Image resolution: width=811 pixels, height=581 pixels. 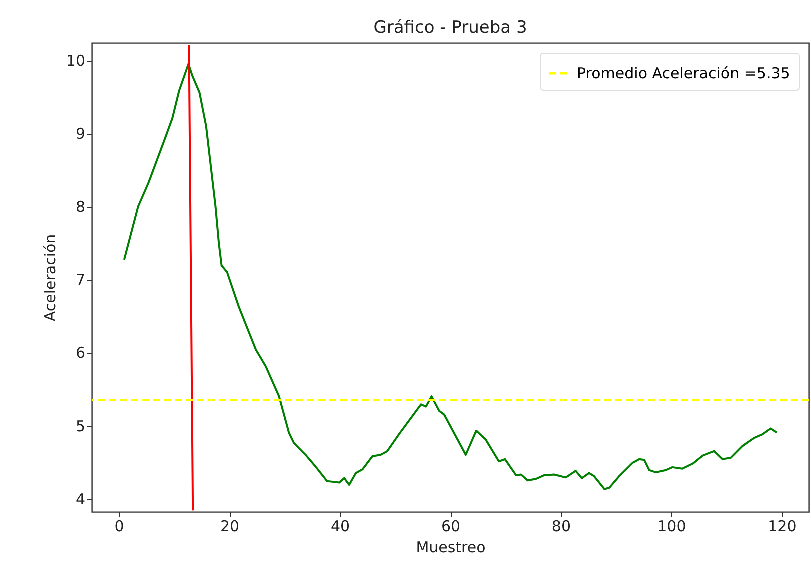 What do you see at coordinates (340, 527) in the screenshot?
I see `x-tick-label: 40` at bounding box center [340, 527].